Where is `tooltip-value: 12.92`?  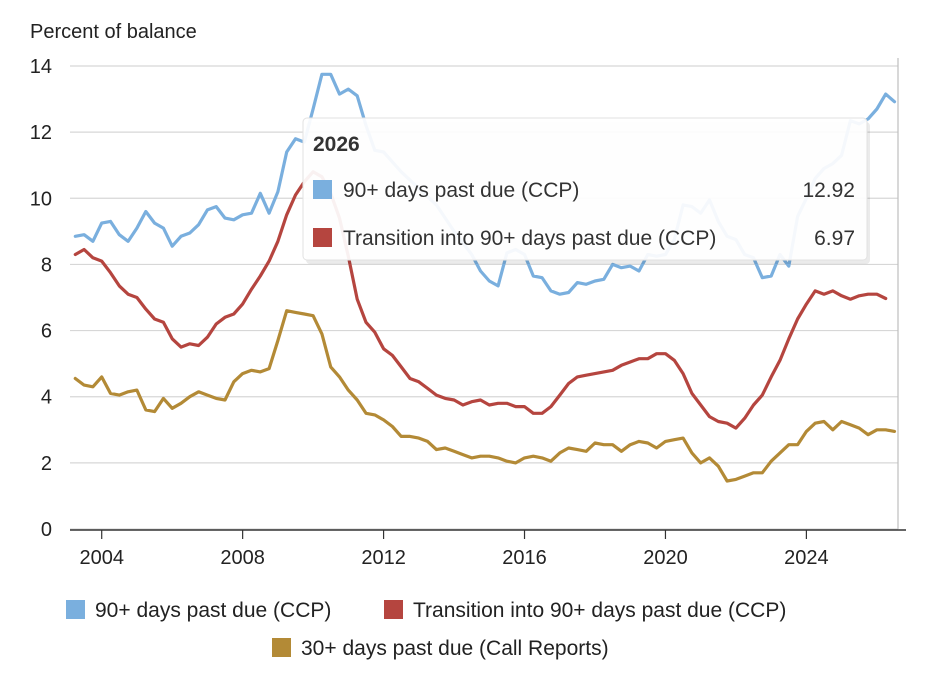 tooltip-value: 12.92 is located at coordinates (828, 190).